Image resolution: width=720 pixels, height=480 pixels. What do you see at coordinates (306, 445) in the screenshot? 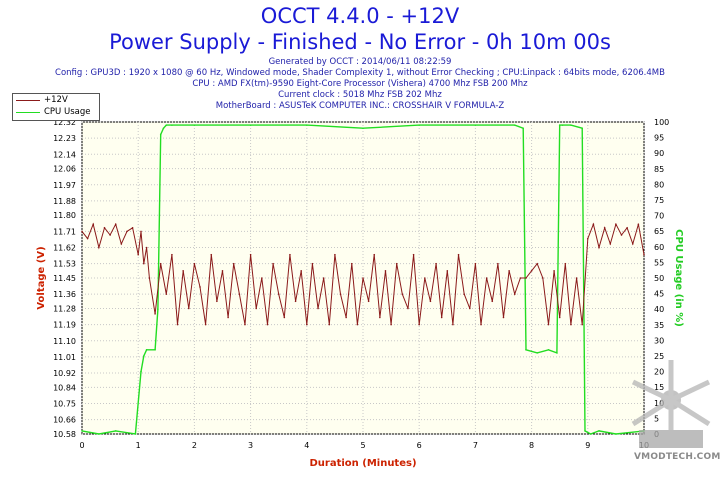
I see `x-tick-label: 4` at bounding box center [306, 445].